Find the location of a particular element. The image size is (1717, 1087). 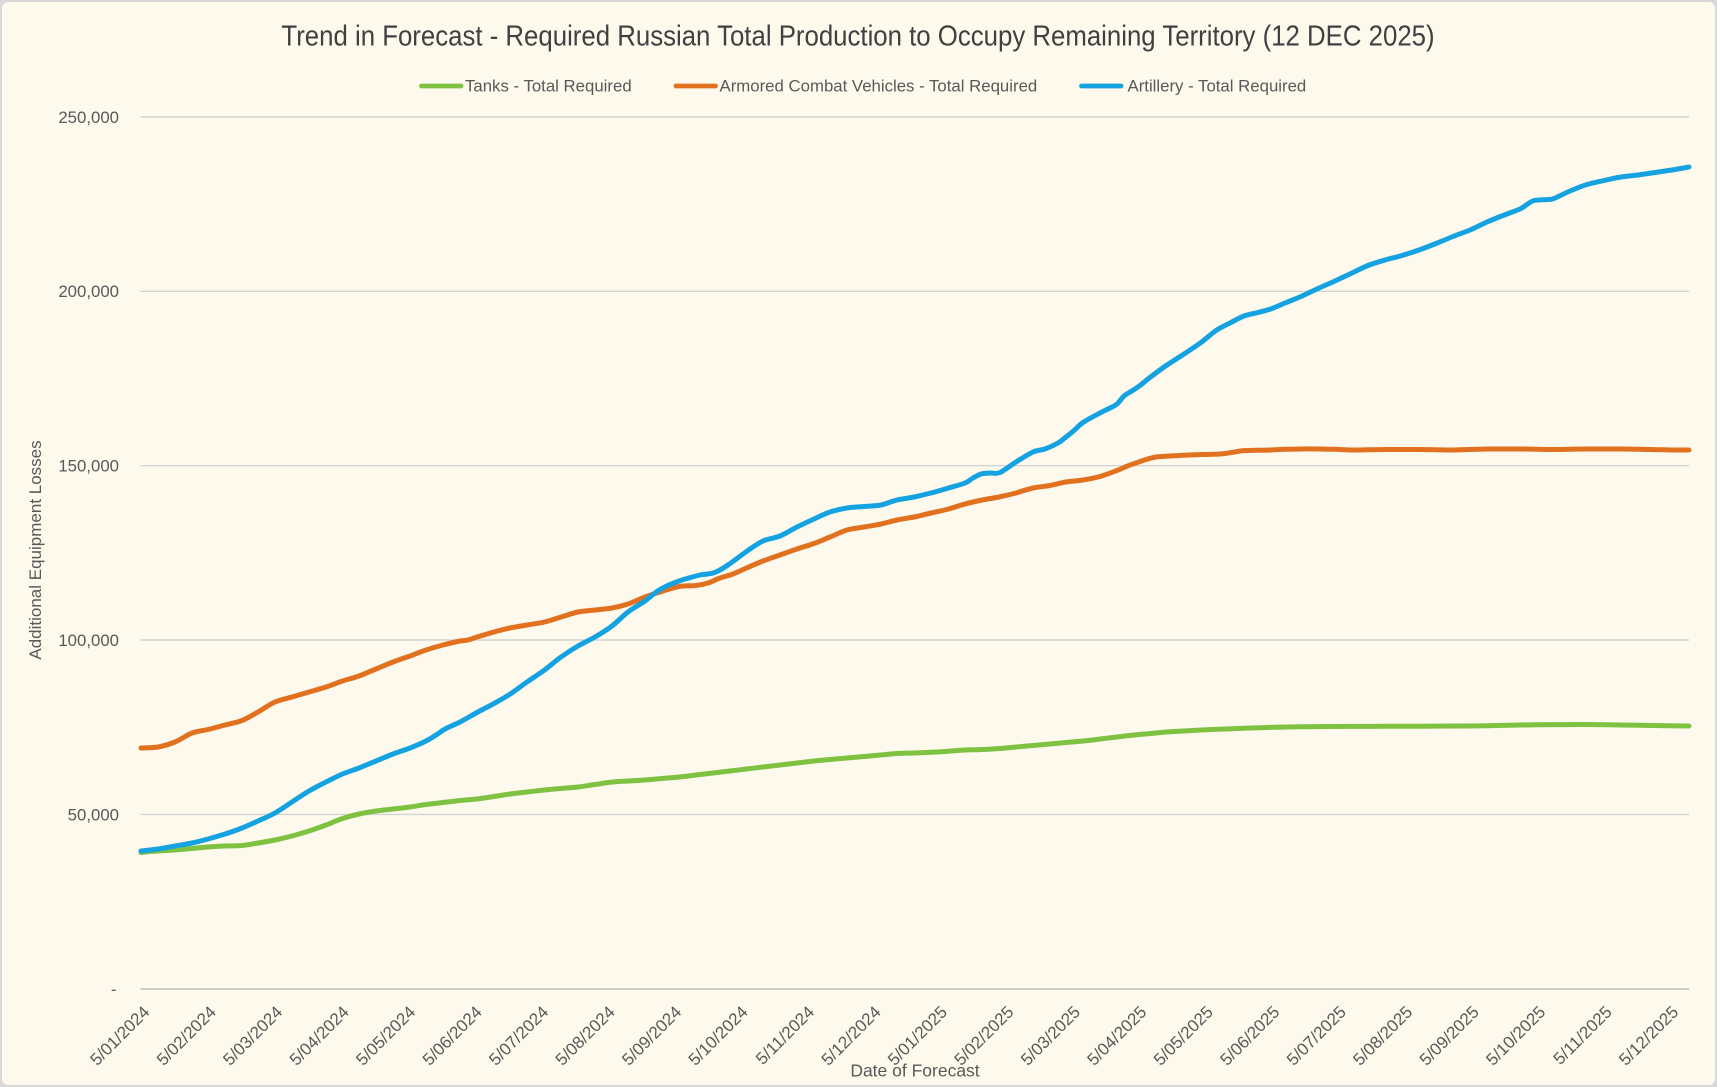

svg-text:Armored Combat Vehicles - Tota: Armored Combat Vehicles - Total Required is located at coordinates (879, 86).